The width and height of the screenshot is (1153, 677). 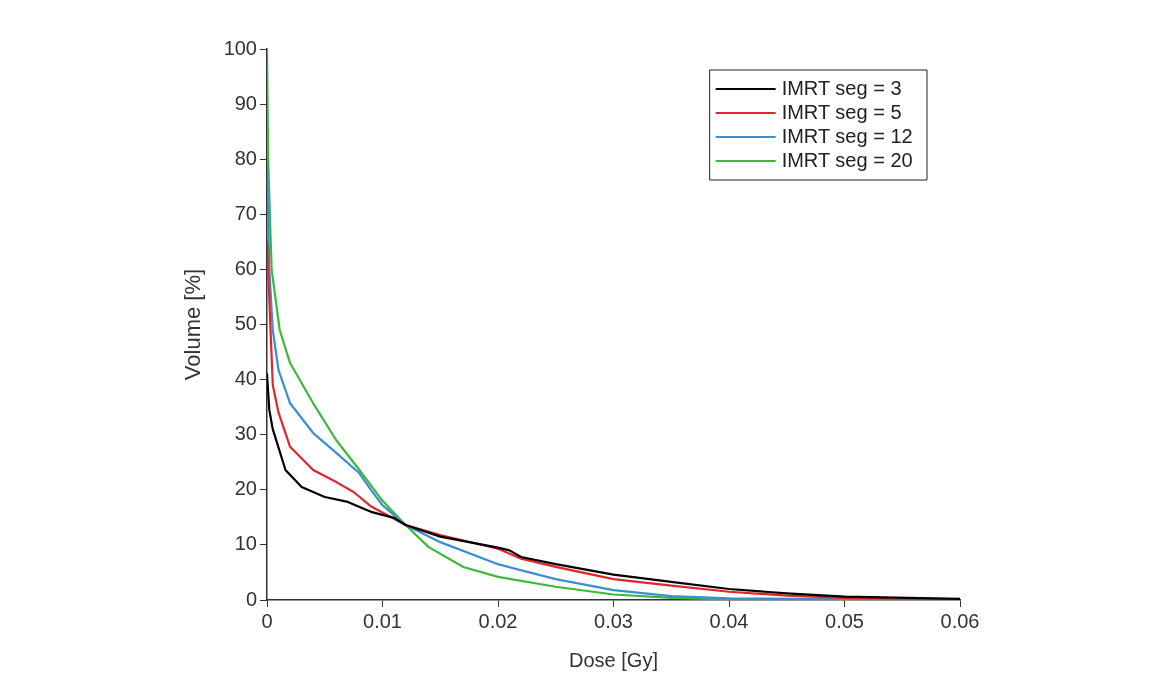 I want to click on x-tick-label: 0, so click(x=267, y=620).